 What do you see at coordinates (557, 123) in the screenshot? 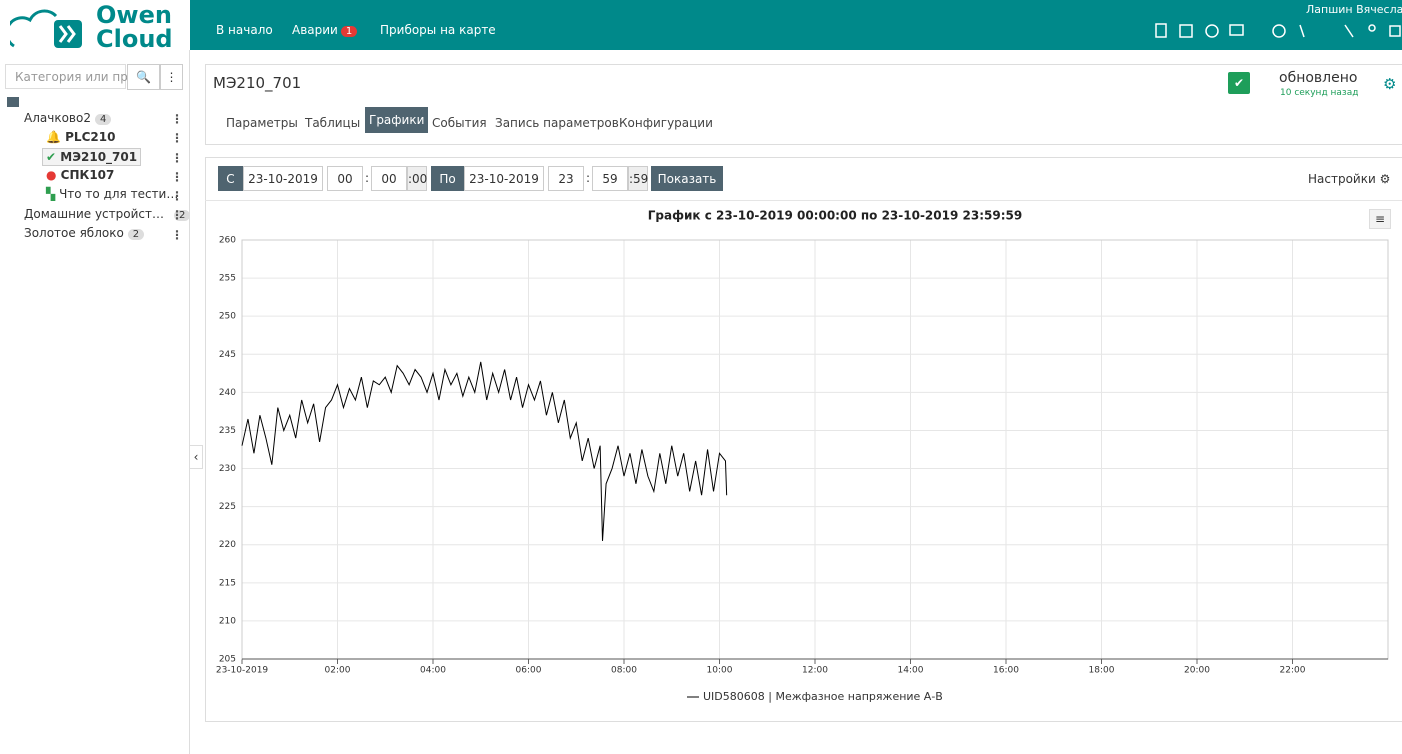
I see `tab: Запись параметров` at bounding box center [557, 123].